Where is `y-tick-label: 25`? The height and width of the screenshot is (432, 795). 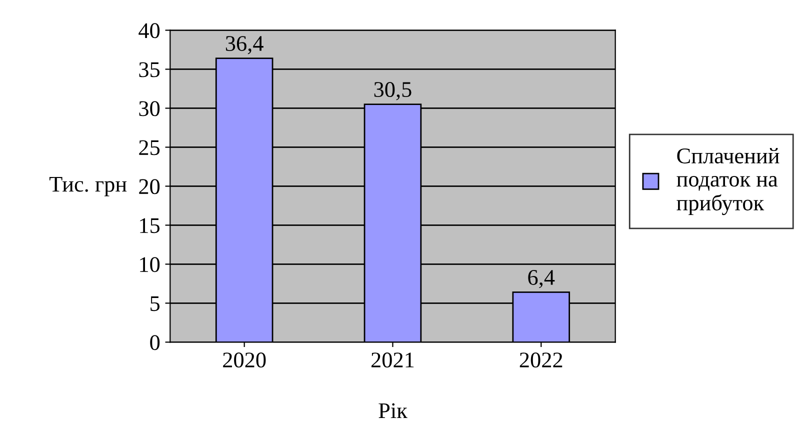
y-tick-label: 25 is located at coordinates (149, 148).